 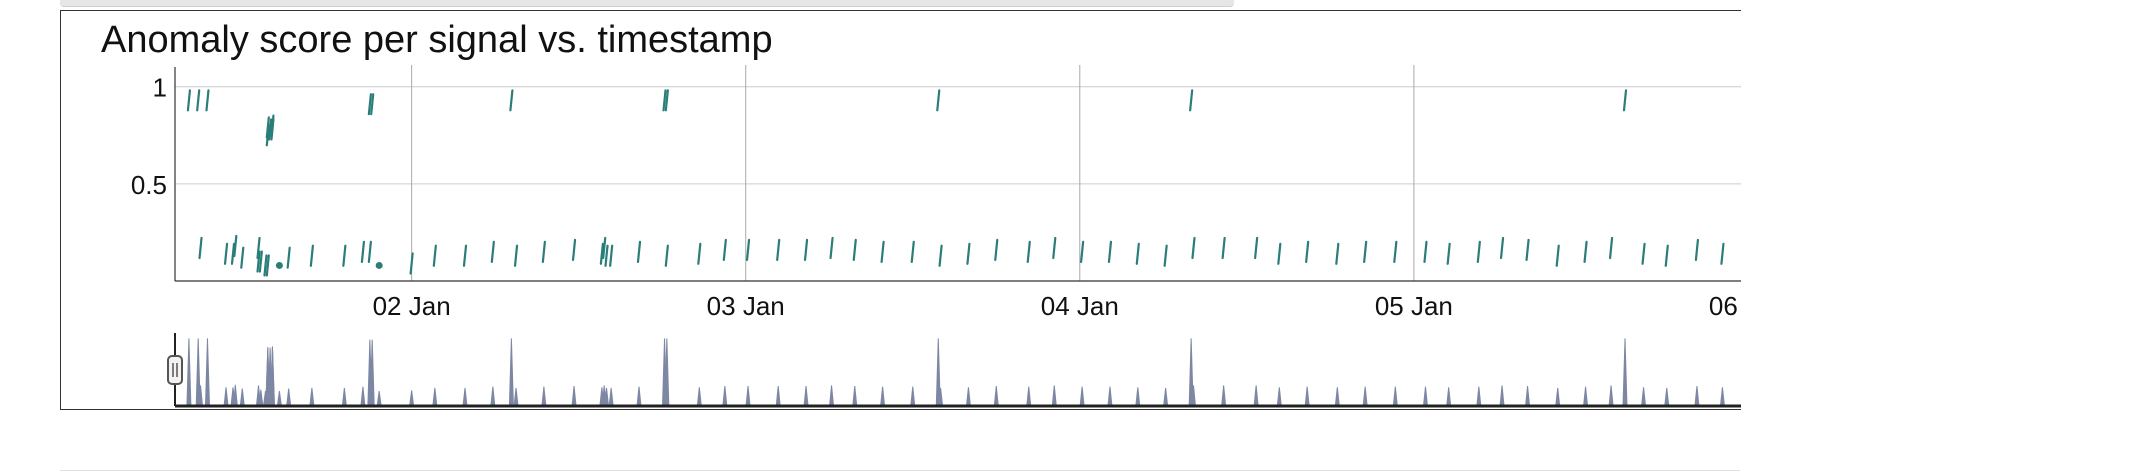 I want to click on time-navigator, so click(x=954, y=370).